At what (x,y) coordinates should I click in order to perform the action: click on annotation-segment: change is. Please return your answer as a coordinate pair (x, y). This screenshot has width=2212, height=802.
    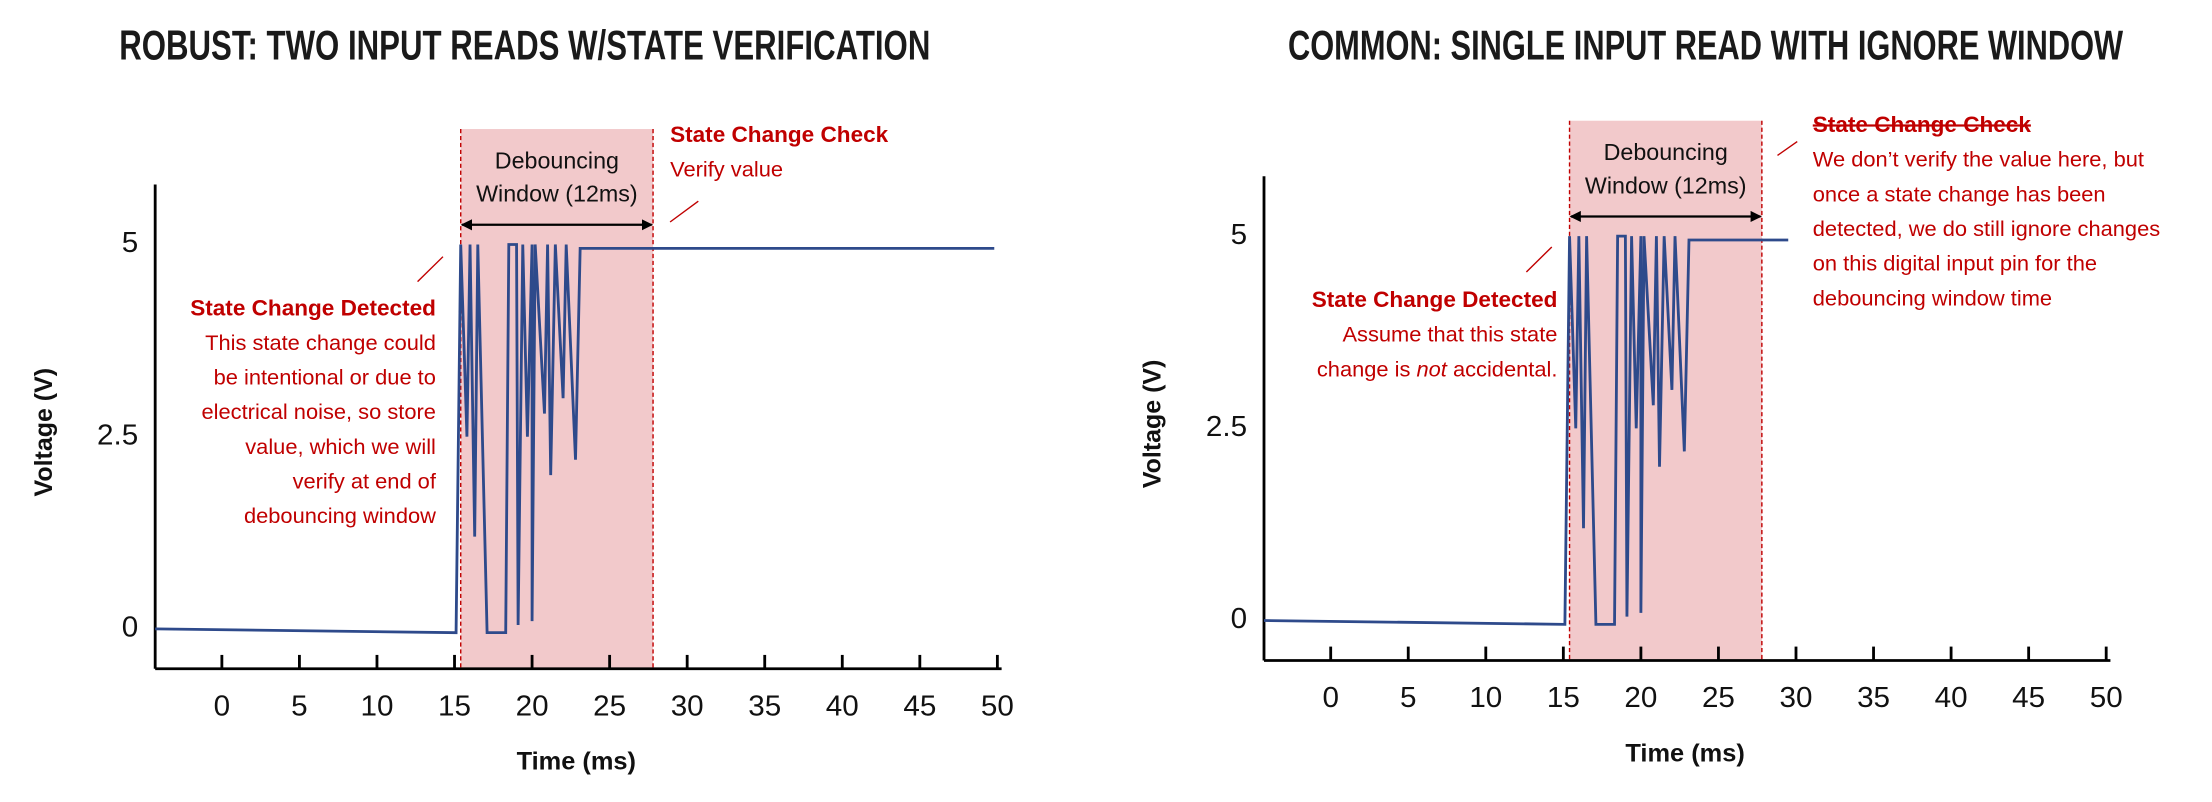
    Looking at the image, I should click on (1367, 368).